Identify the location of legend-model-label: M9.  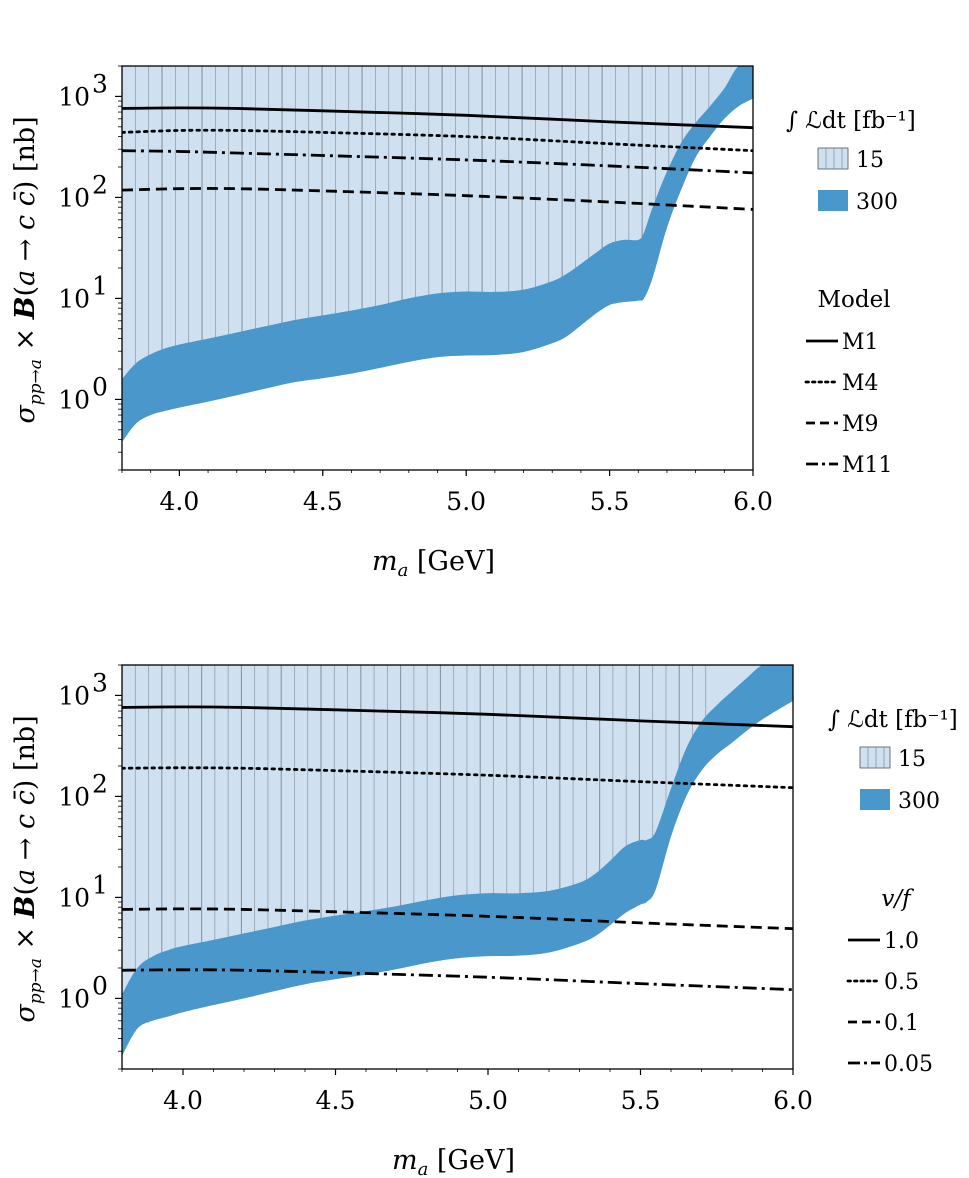
(860, 424).